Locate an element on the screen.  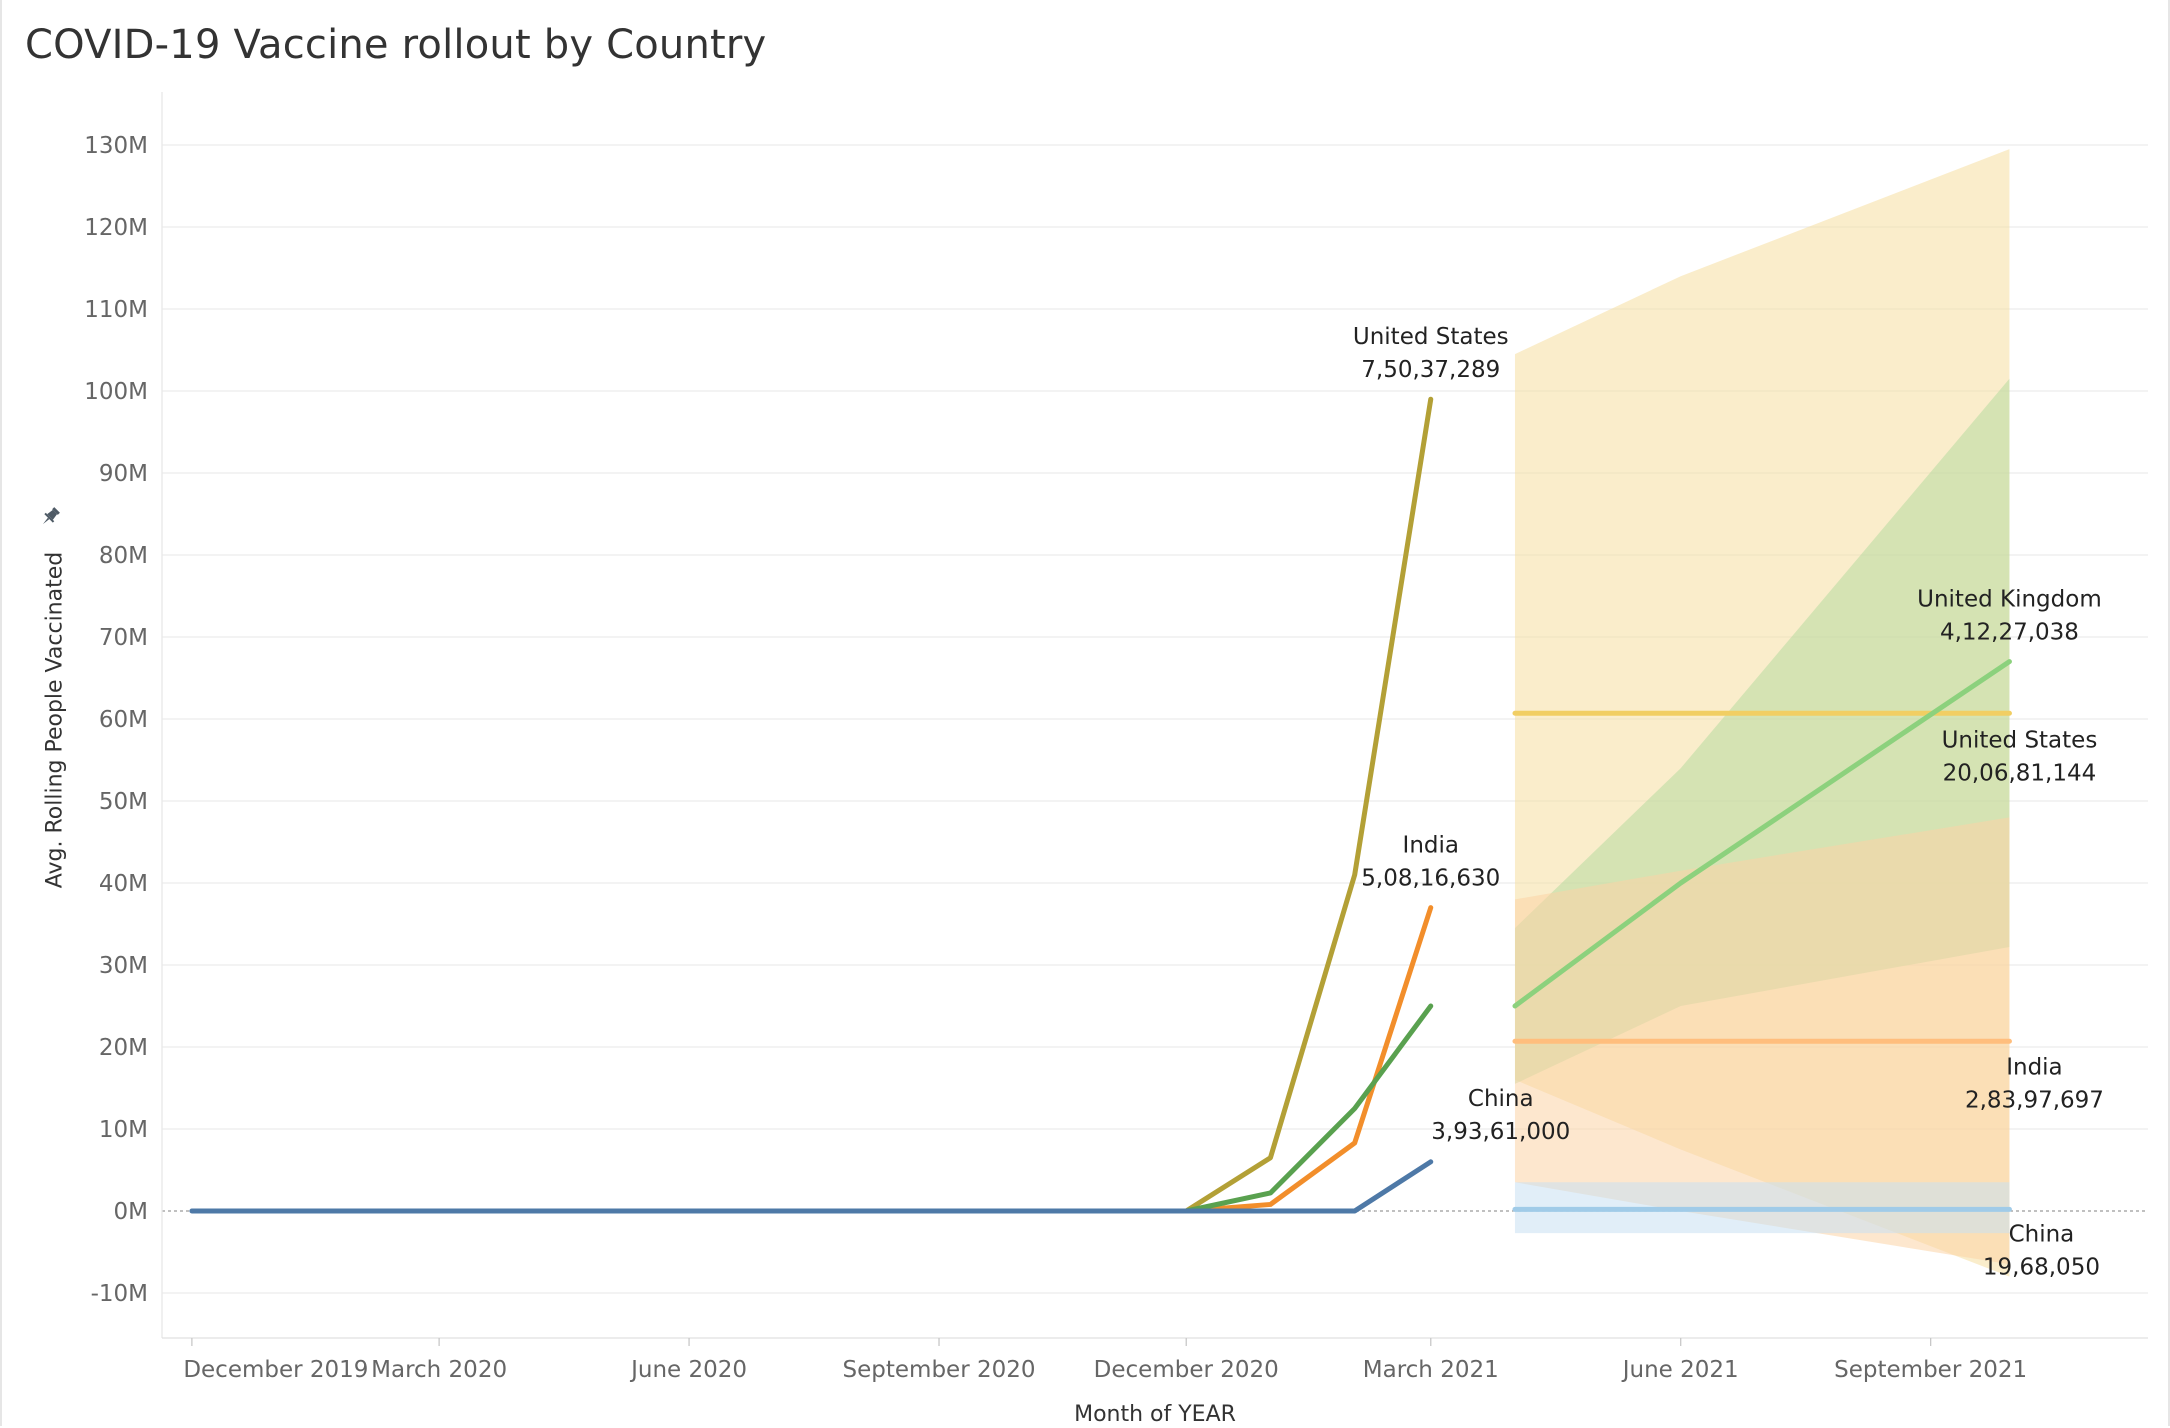
y-tick-label: 50M is located at coordinates (123, 802).